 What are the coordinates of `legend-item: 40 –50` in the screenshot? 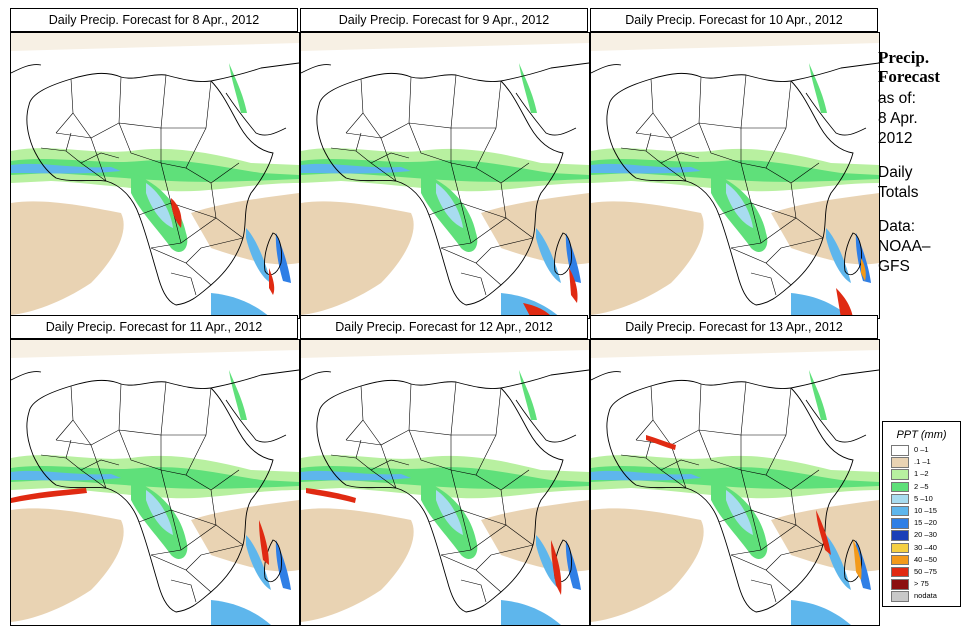 It's located at (921, 560).